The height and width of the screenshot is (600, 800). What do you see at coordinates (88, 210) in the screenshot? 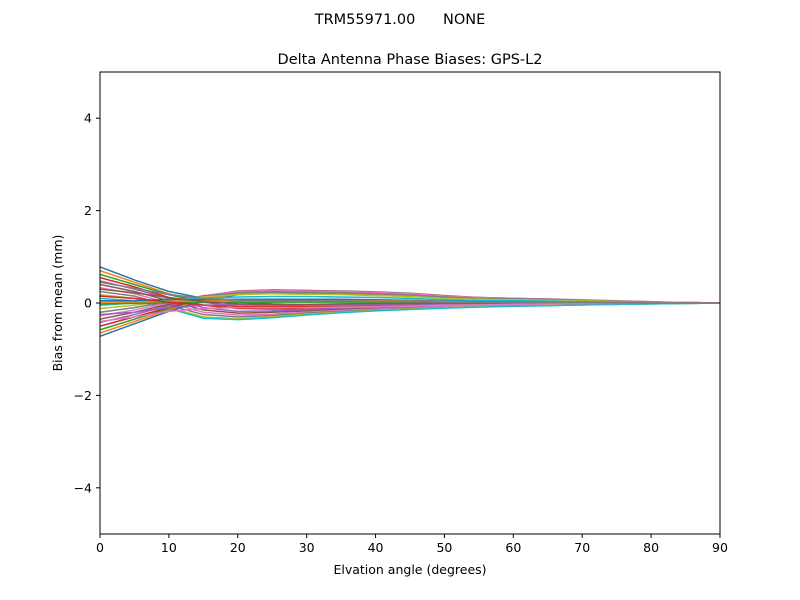
I see `y-tick-label: 2` at bounding box center [88, 210].